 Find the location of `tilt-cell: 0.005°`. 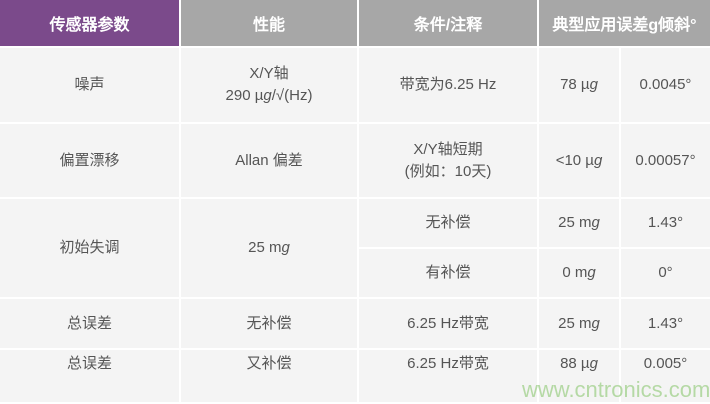

tilt-cell: 0.005° is located at coordinates (665, 376).